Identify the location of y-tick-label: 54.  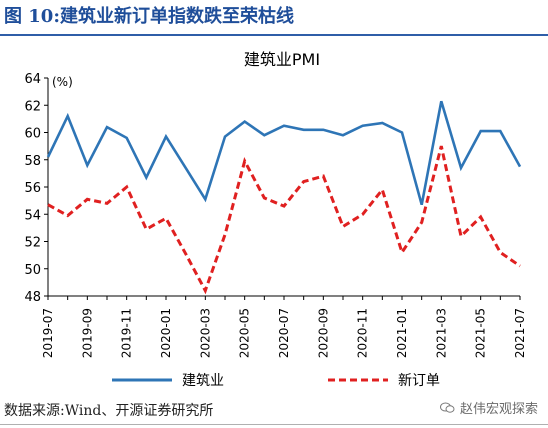
(32, 215).